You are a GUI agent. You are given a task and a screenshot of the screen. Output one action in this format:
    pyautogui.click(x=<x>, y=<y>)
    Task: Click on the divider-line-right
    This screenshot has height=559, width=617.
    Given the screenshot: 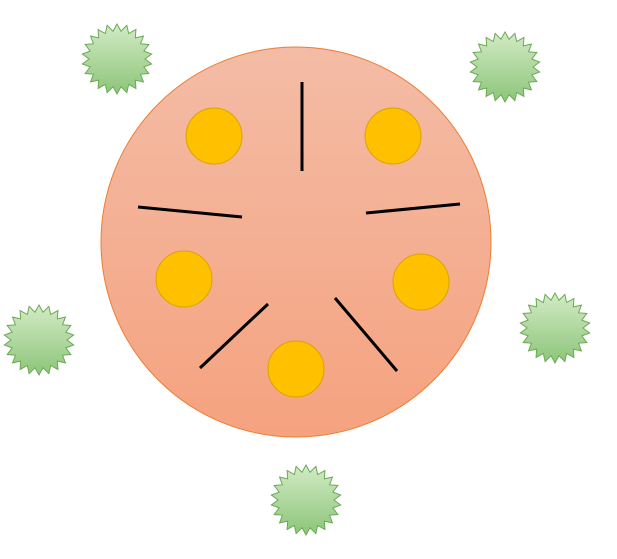 What is the action you would take?
    pyautogui.click(x=413, y=208)
    